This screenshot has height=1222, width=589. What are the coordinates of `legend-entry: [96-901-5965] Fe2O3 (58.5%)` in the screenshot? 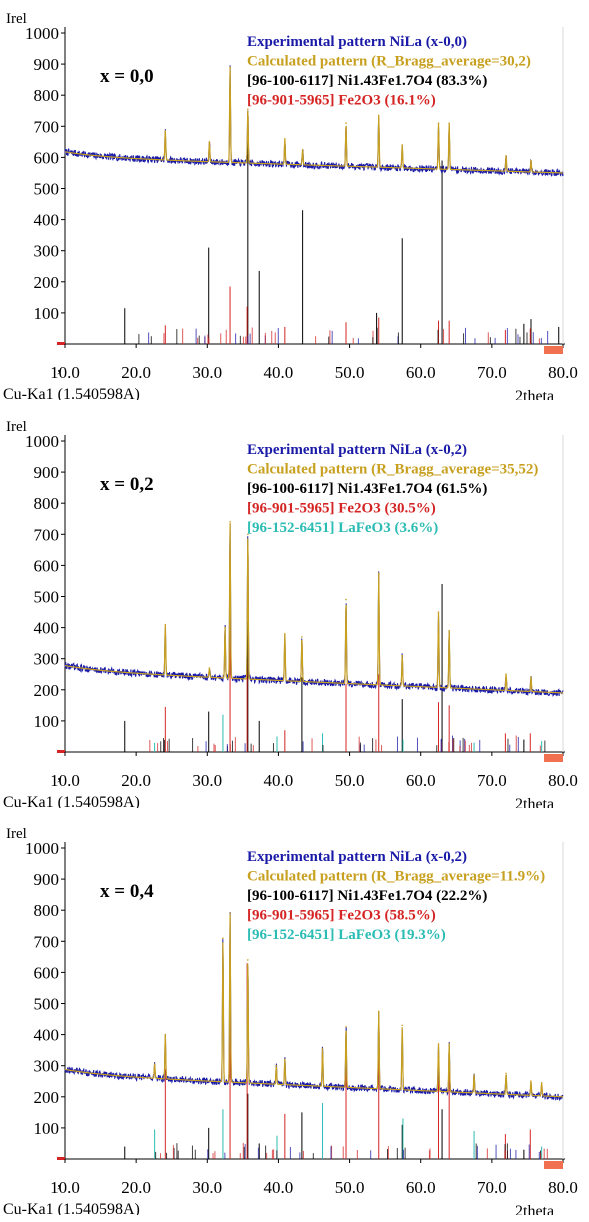 It's located at (341, 916).